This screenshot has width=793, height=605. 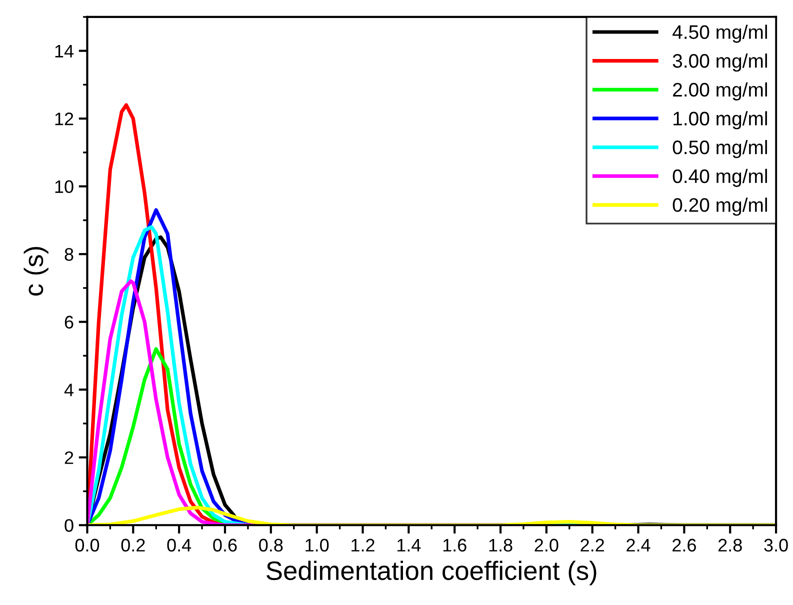 What do you see at coordinates (69, 457) in the screenshot?
I see `y-tick-label: 2` at bounding box center [69, 457].